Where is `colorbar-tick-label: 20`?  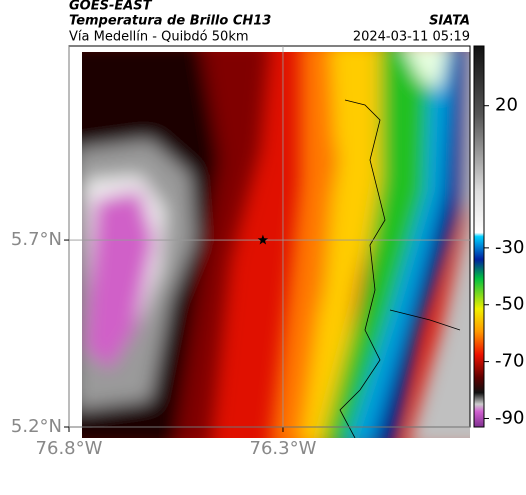 colorbar-tick-label: 20 is located at coordinates (506, 105).